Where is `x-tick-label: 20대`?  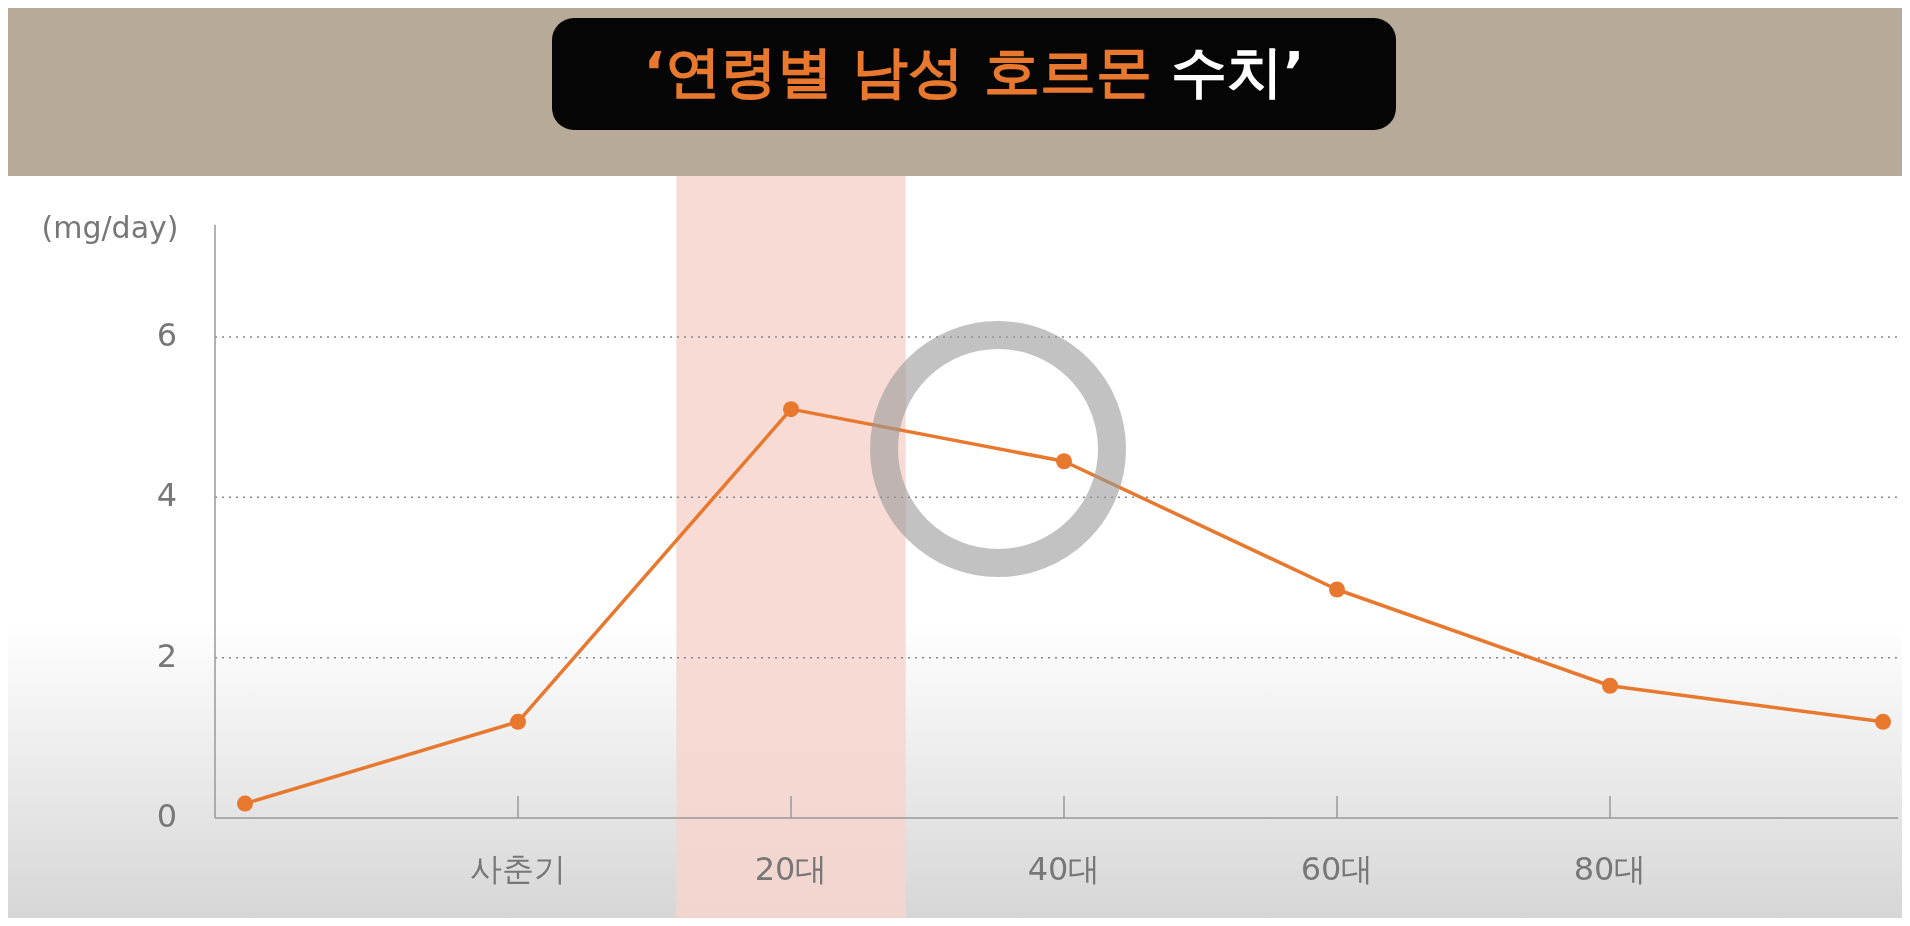 x-tick-label: 20대 is located at coordinates (791, 869).